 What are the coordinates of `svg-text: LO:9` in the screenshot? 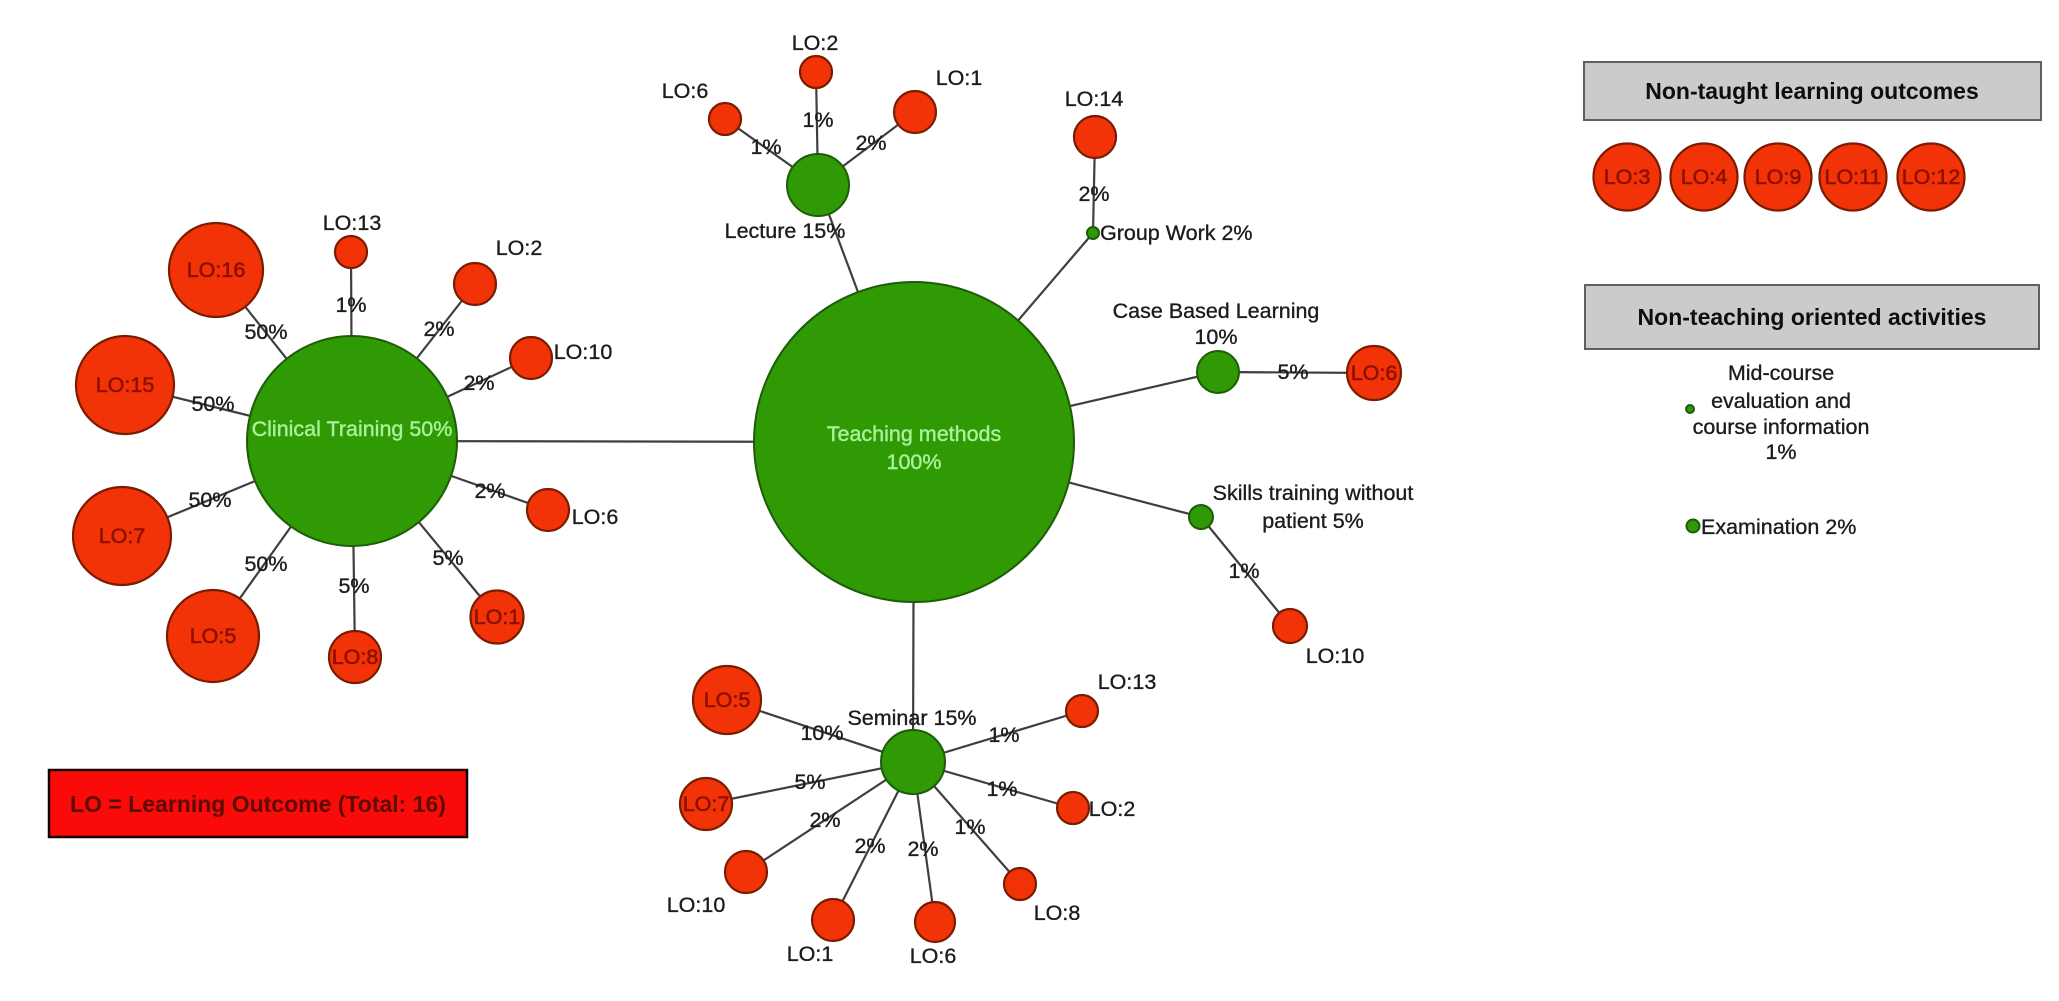 It's located at (1778, 177).